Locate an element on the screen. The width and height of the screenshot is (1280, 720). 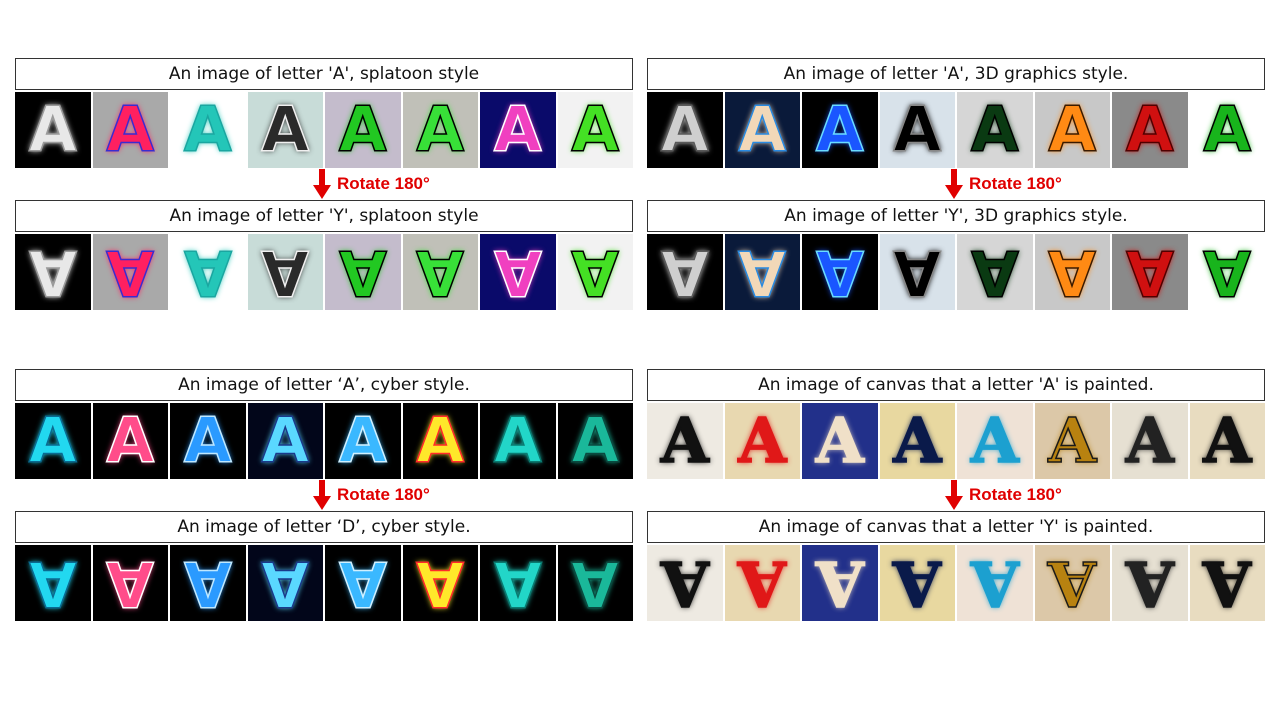
top-caption: An image of letter ‘A’, cyber style. is located at coordinates (324, 385).